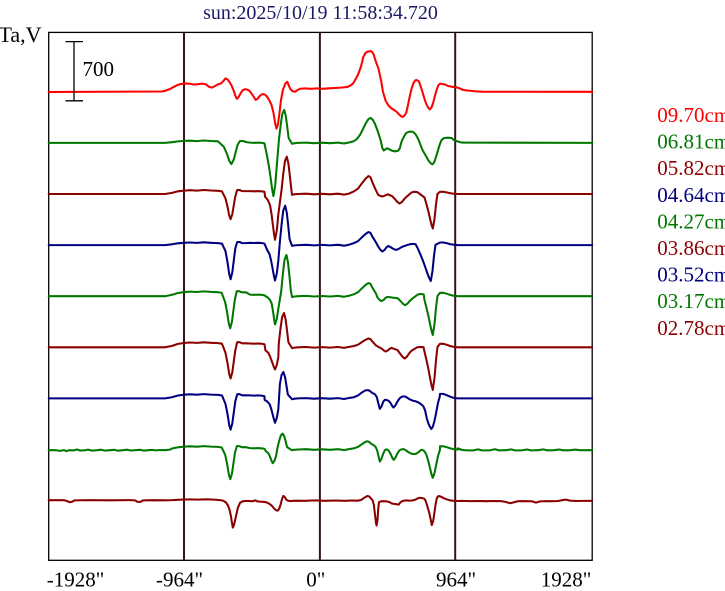  What do you see at coordinates (21, 34) in the screenshot?
I see `svg-text: Ta,V` at bounding box center [21, 34].